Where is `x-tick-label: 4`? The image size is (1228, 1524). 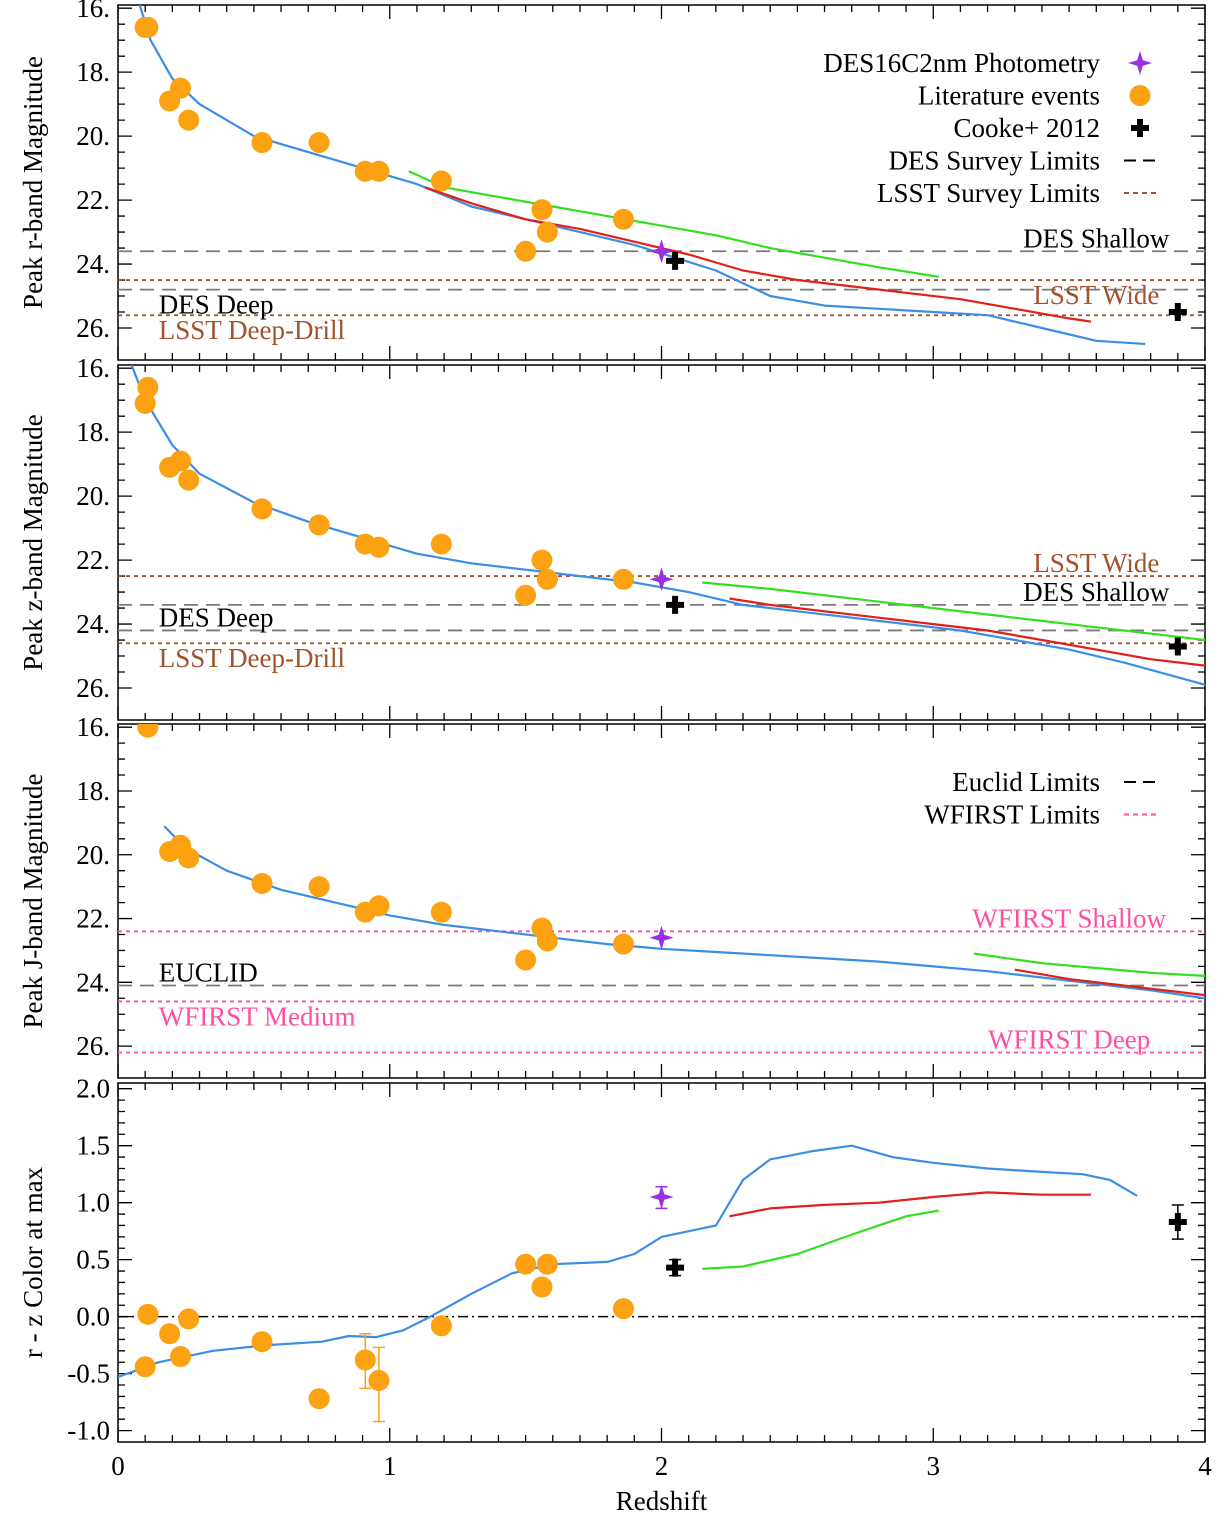 x-tick-label: 4 is located at coordinates (1205, 1466).